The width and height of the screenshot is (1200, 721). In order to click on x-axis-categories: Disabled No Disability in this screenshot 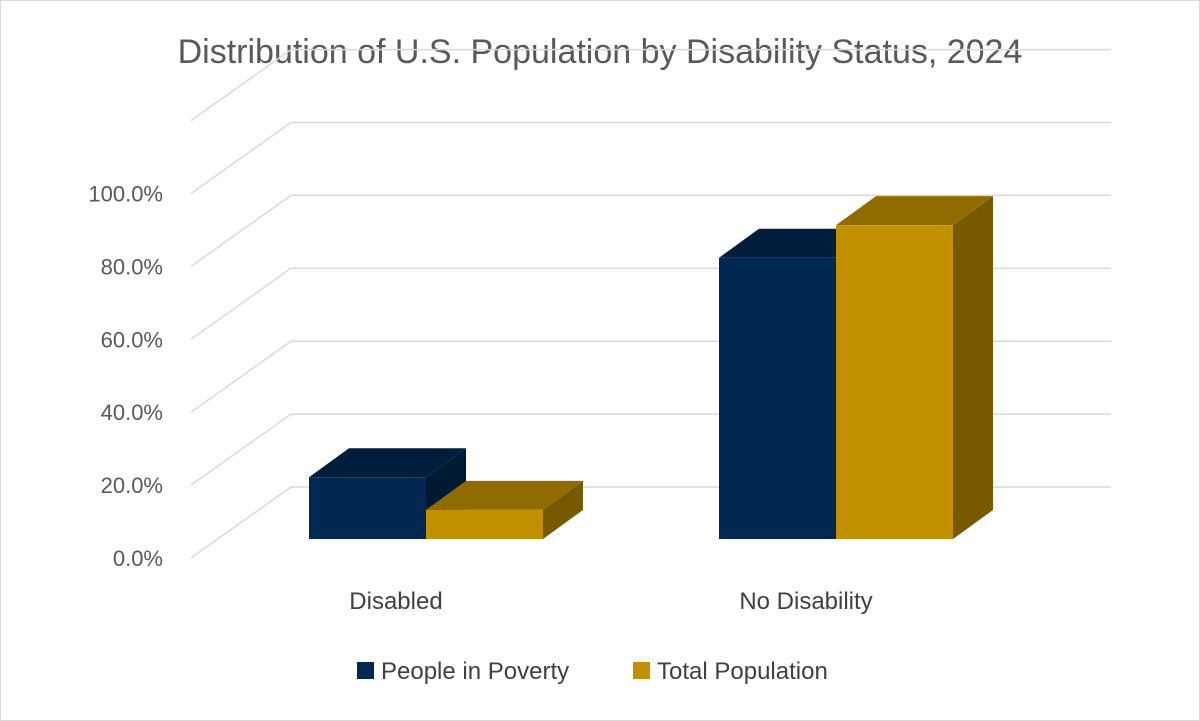, I will do `click(610, 601)`.